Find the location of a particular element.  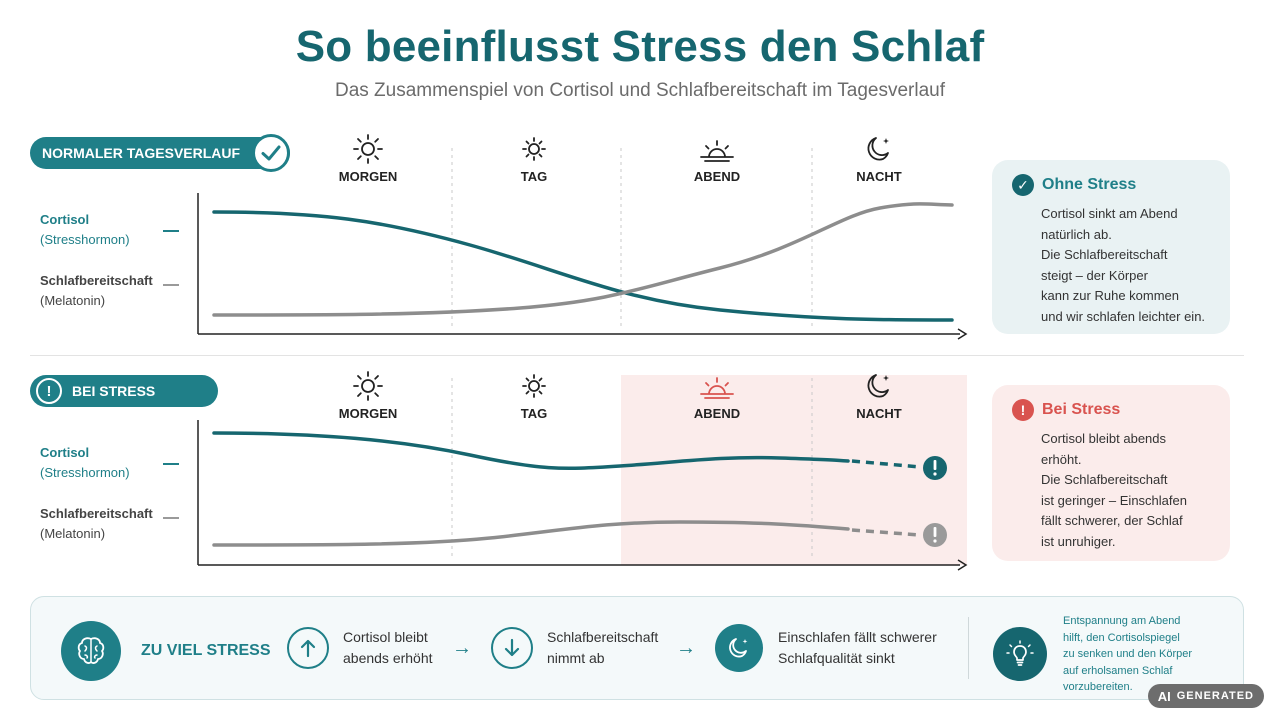

stress-x-axis-arrow is located at coordinates (962, 565).